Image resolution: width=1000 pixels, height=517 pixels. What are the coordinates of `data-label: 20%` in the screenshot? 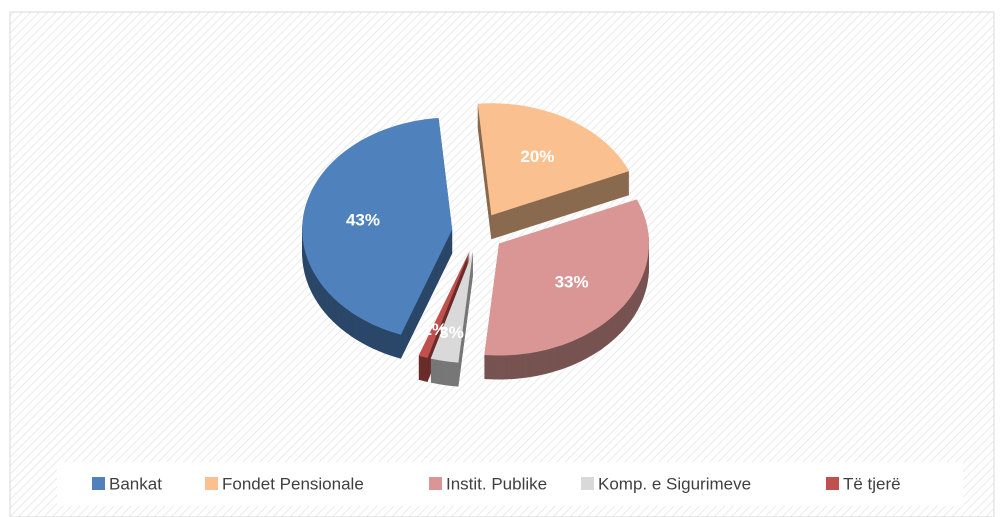 It's located at (537, 156).